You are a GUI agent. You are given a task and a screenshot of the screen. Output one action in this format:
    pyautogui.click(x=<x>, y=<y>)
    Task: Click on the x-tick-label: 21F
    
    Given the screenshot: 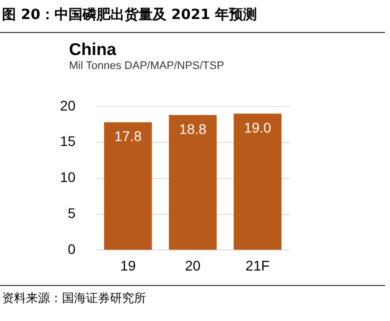 What is the action you would take?
    pyautogui.click(x=258, y=265)
    